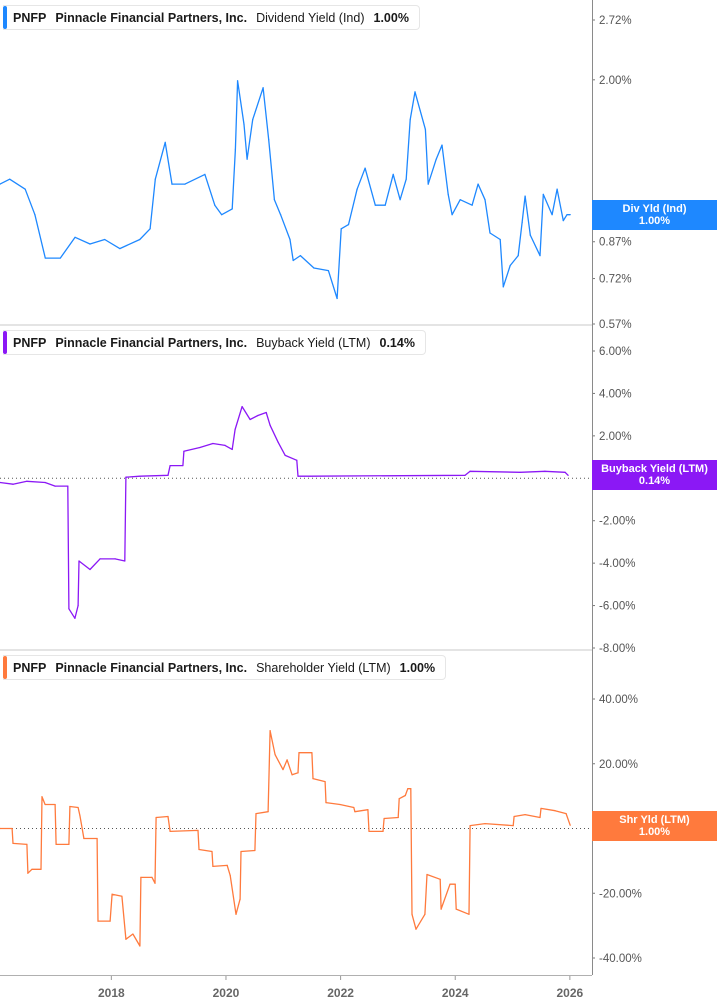 This screenshot has height=1005, width=717. What do you see at coordinates (340, 993) in the screenshot?
I see `x-tick-label: 2022` at bounding box center [340, 993].